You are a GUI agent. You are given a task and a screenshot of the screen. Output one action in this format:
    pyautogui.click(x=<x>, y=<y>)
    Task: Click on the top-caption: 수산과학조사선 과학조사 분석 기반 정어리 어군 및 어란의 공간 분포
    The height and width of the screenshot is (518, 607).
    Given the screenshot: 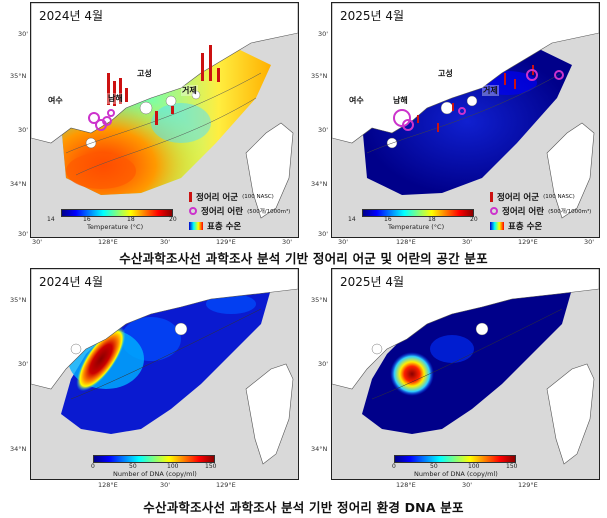 What is the action you would take?
    pyautogui.click(x=303, y=258)
    